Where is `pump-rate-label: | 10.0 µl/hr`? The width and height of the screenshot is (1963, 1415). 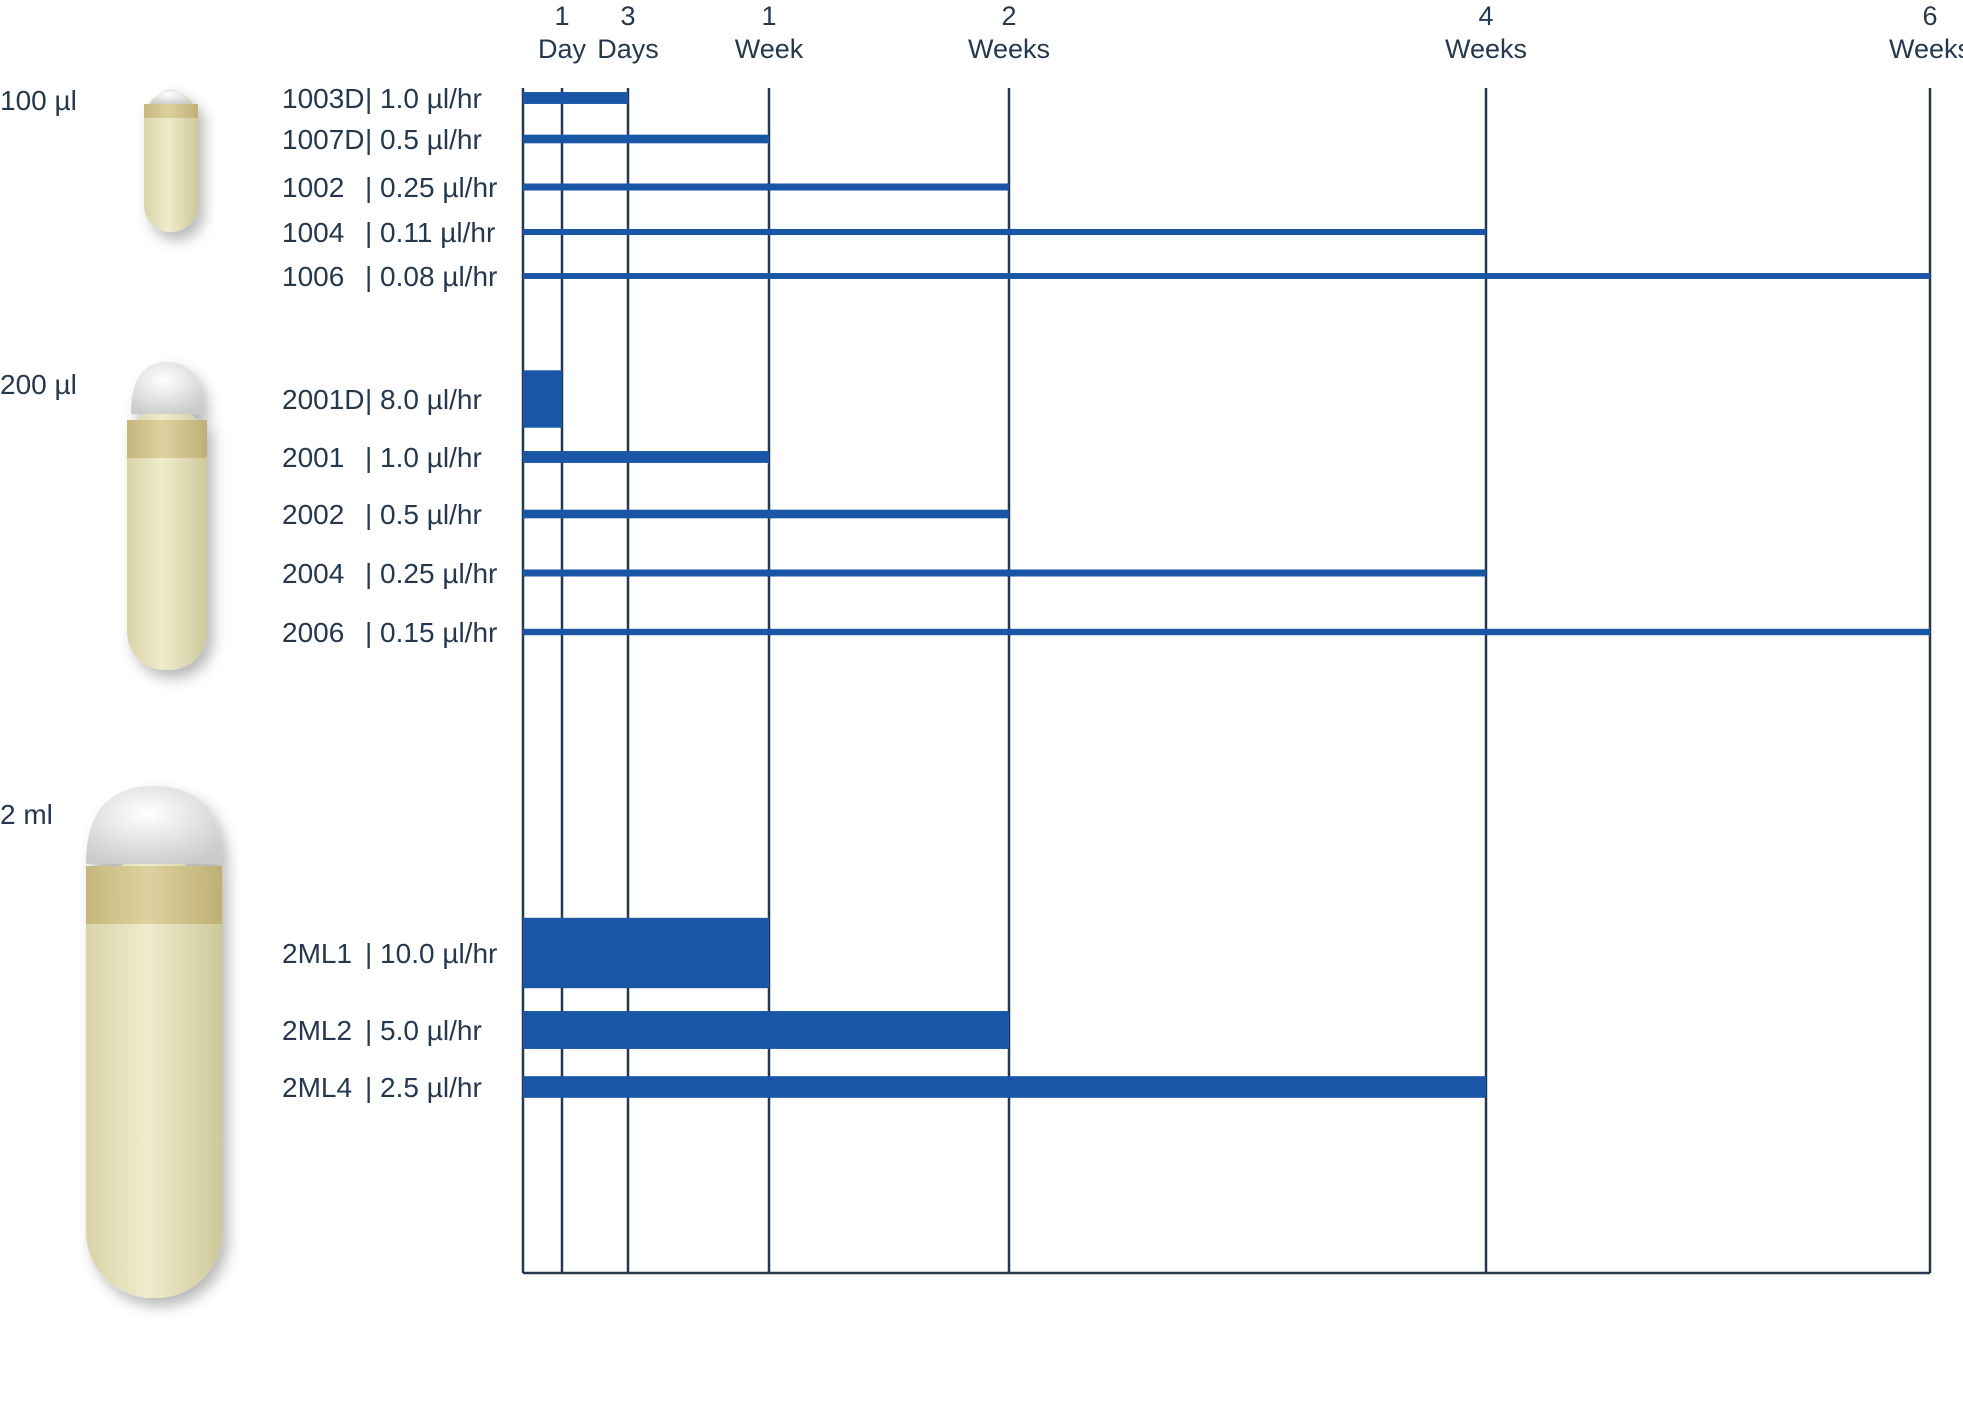 pump-rate-label: | 10.0 µl/hr is located at coordinates (431, 953).